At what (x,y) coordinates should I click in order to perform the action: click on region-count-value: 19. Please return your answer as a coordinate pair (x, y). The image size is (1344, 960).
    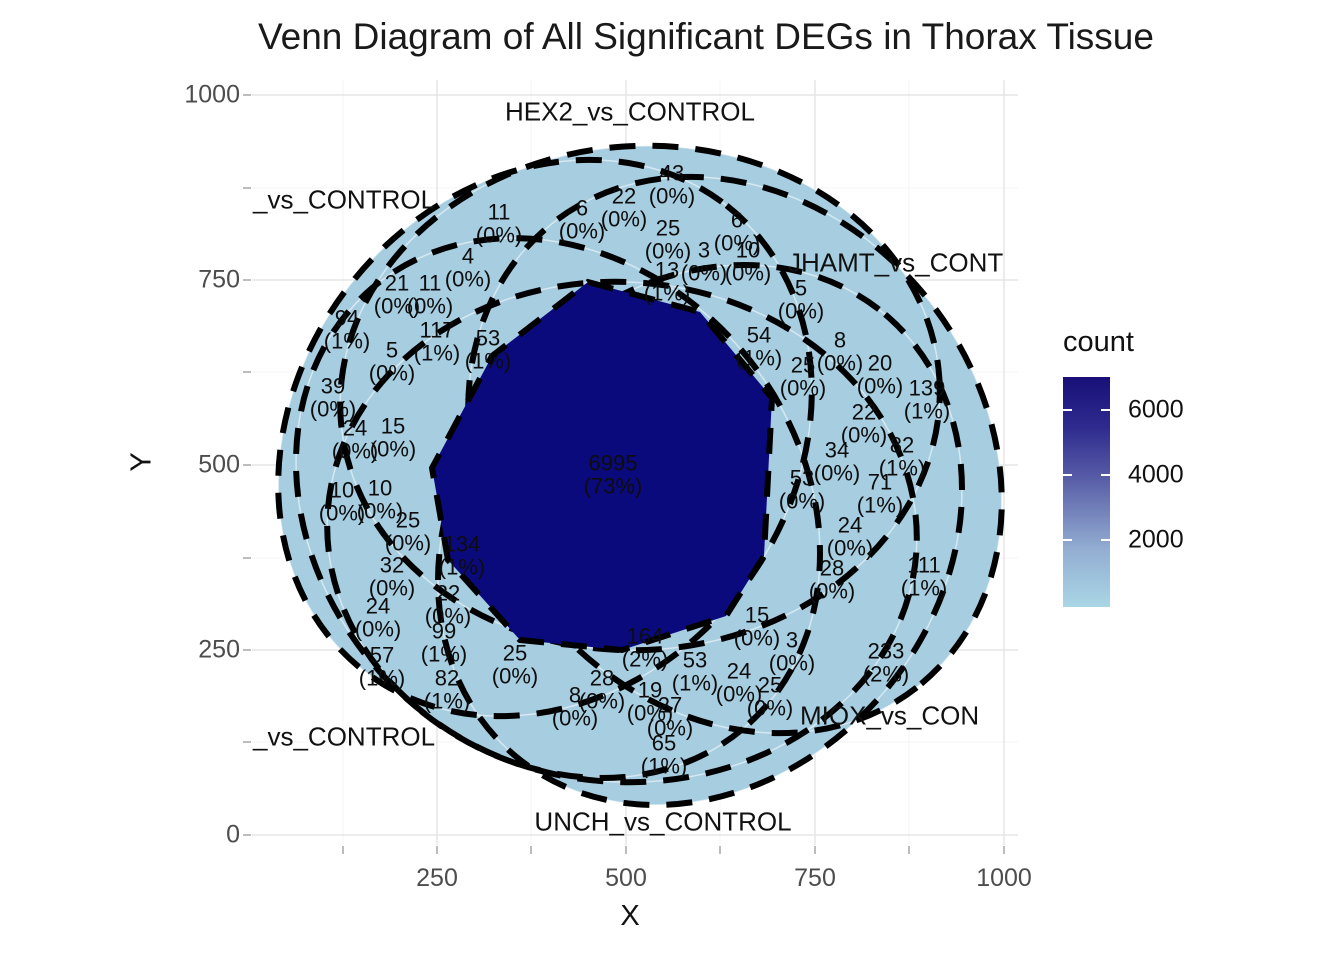
    Looking at the image, I should click on (650, 690).